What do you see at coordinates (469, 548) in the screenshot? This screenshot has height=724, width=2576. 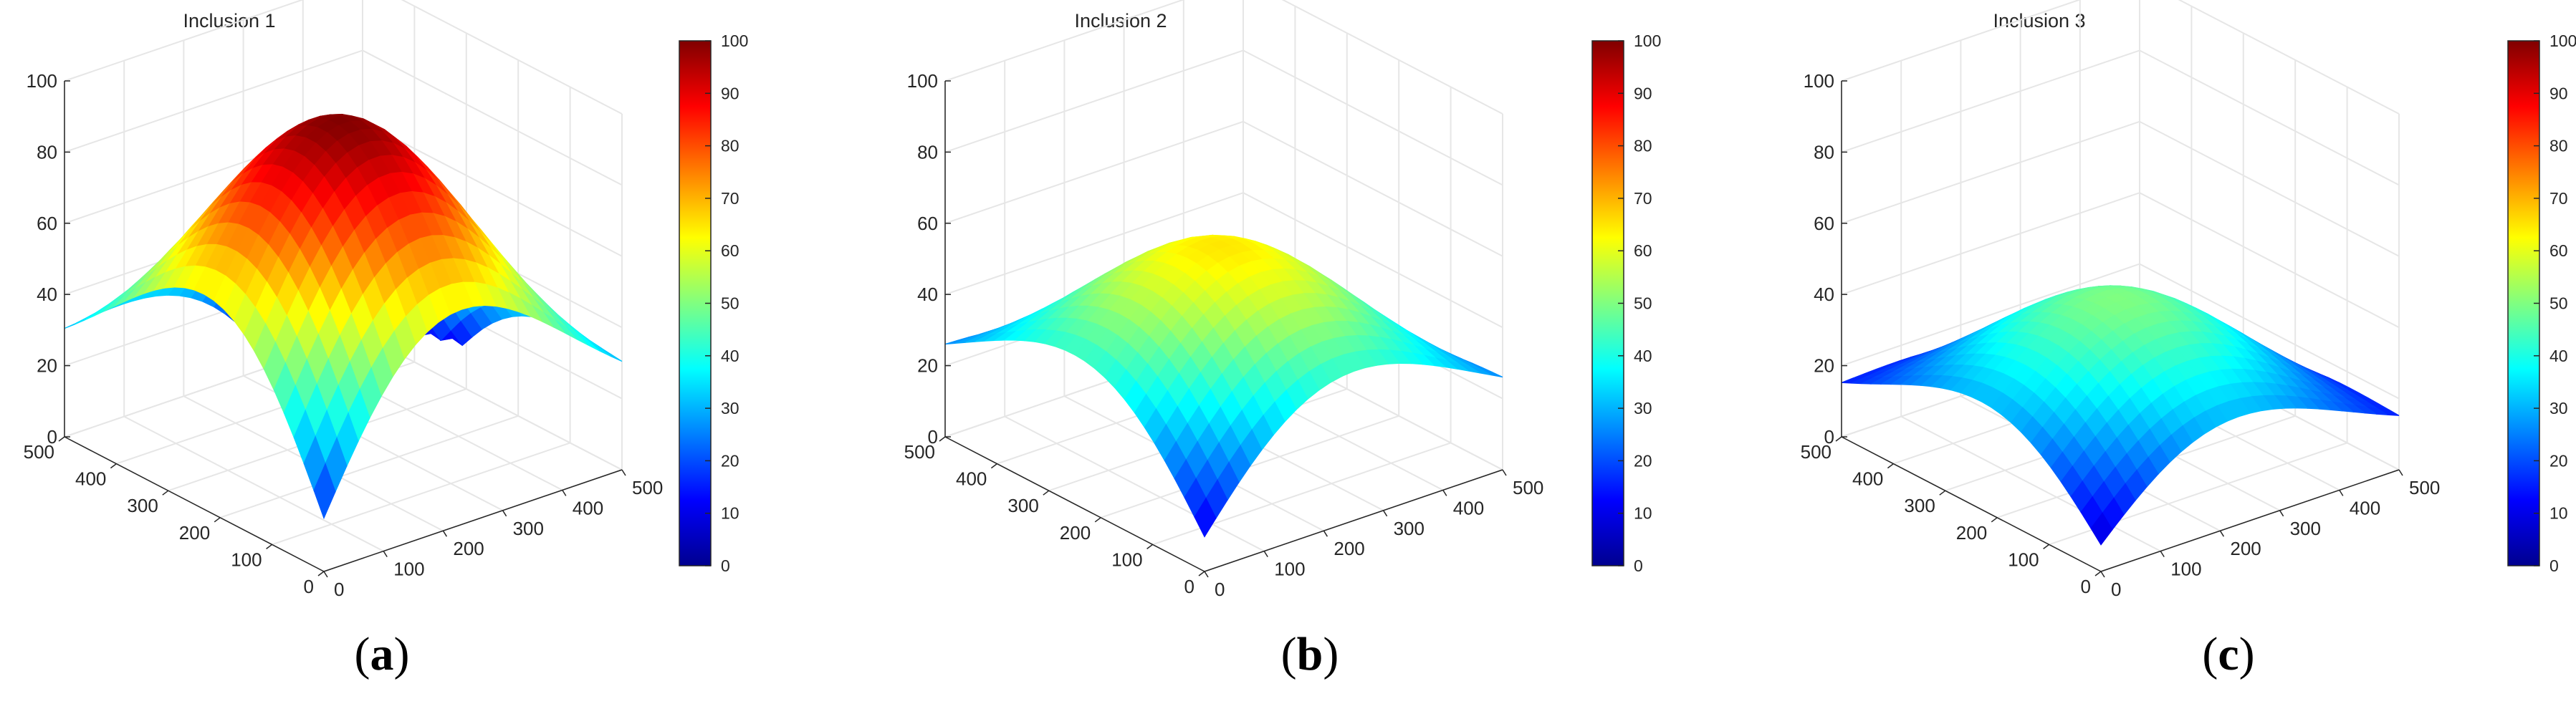 I see `x-tick-label: 200` at bounding box center [469, 548].